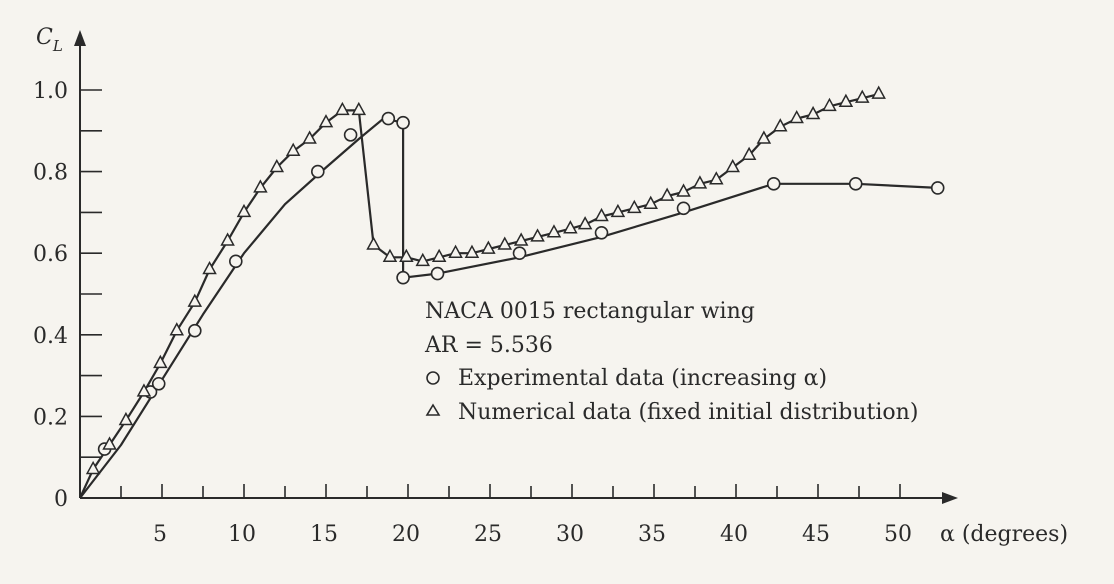 The width and height of the screenshot is (1114, 584). What do you see at coordinates (50, 336) in the screenshot?
I see `y-tick-label: 0.4` at bounding box center [50, 336].